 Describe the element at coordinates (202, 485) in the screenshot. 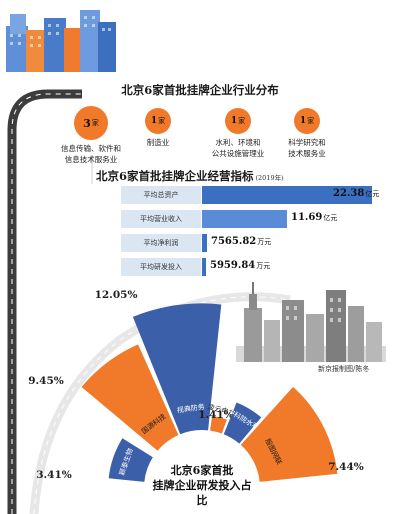

I see `rd-chart-title: 北京6家首批 挂牌企业研发投入占比` at that location.